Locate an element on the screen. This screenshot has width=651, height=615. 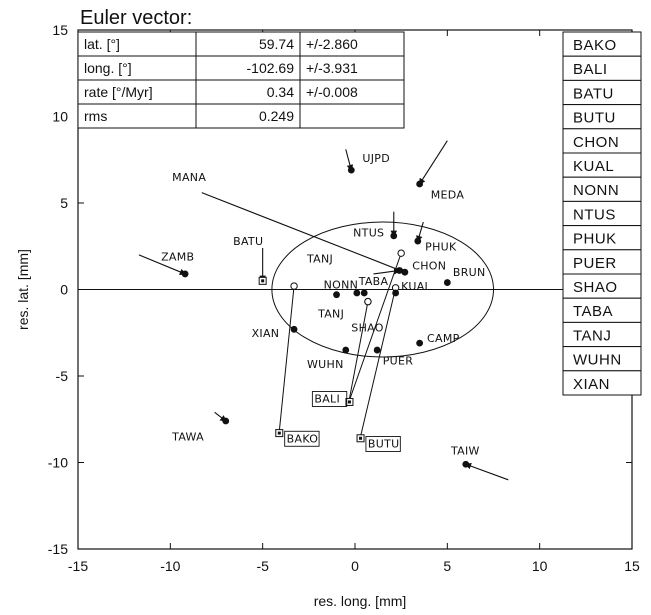
station-label-puer: PUER is located at coordinates (398, 360).